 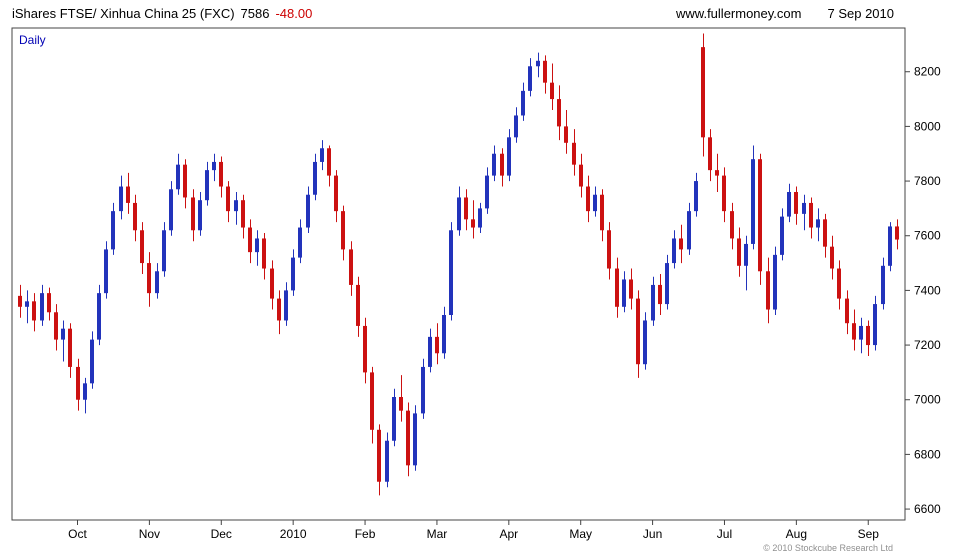 What do you see at coordinates (927, 509) in the screenshot?
I see `y-tick-label: 6600` at bounding box center [927, 509].